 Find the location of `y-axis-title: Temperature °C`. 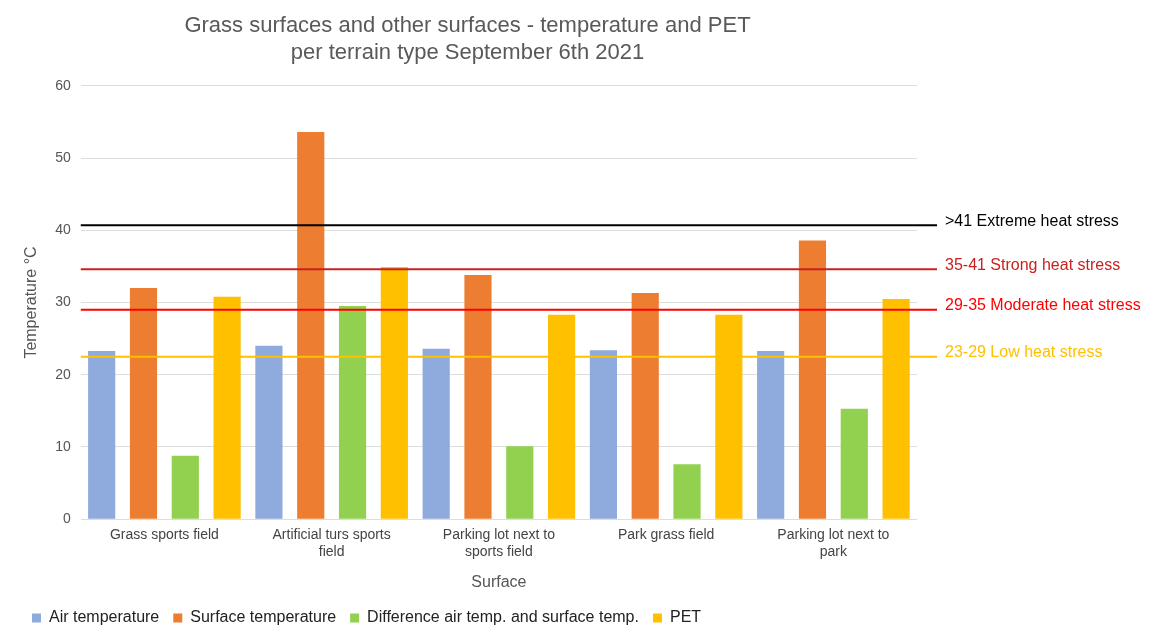

y-axis-title: Temperature °C is located at coordinates (31, 302).